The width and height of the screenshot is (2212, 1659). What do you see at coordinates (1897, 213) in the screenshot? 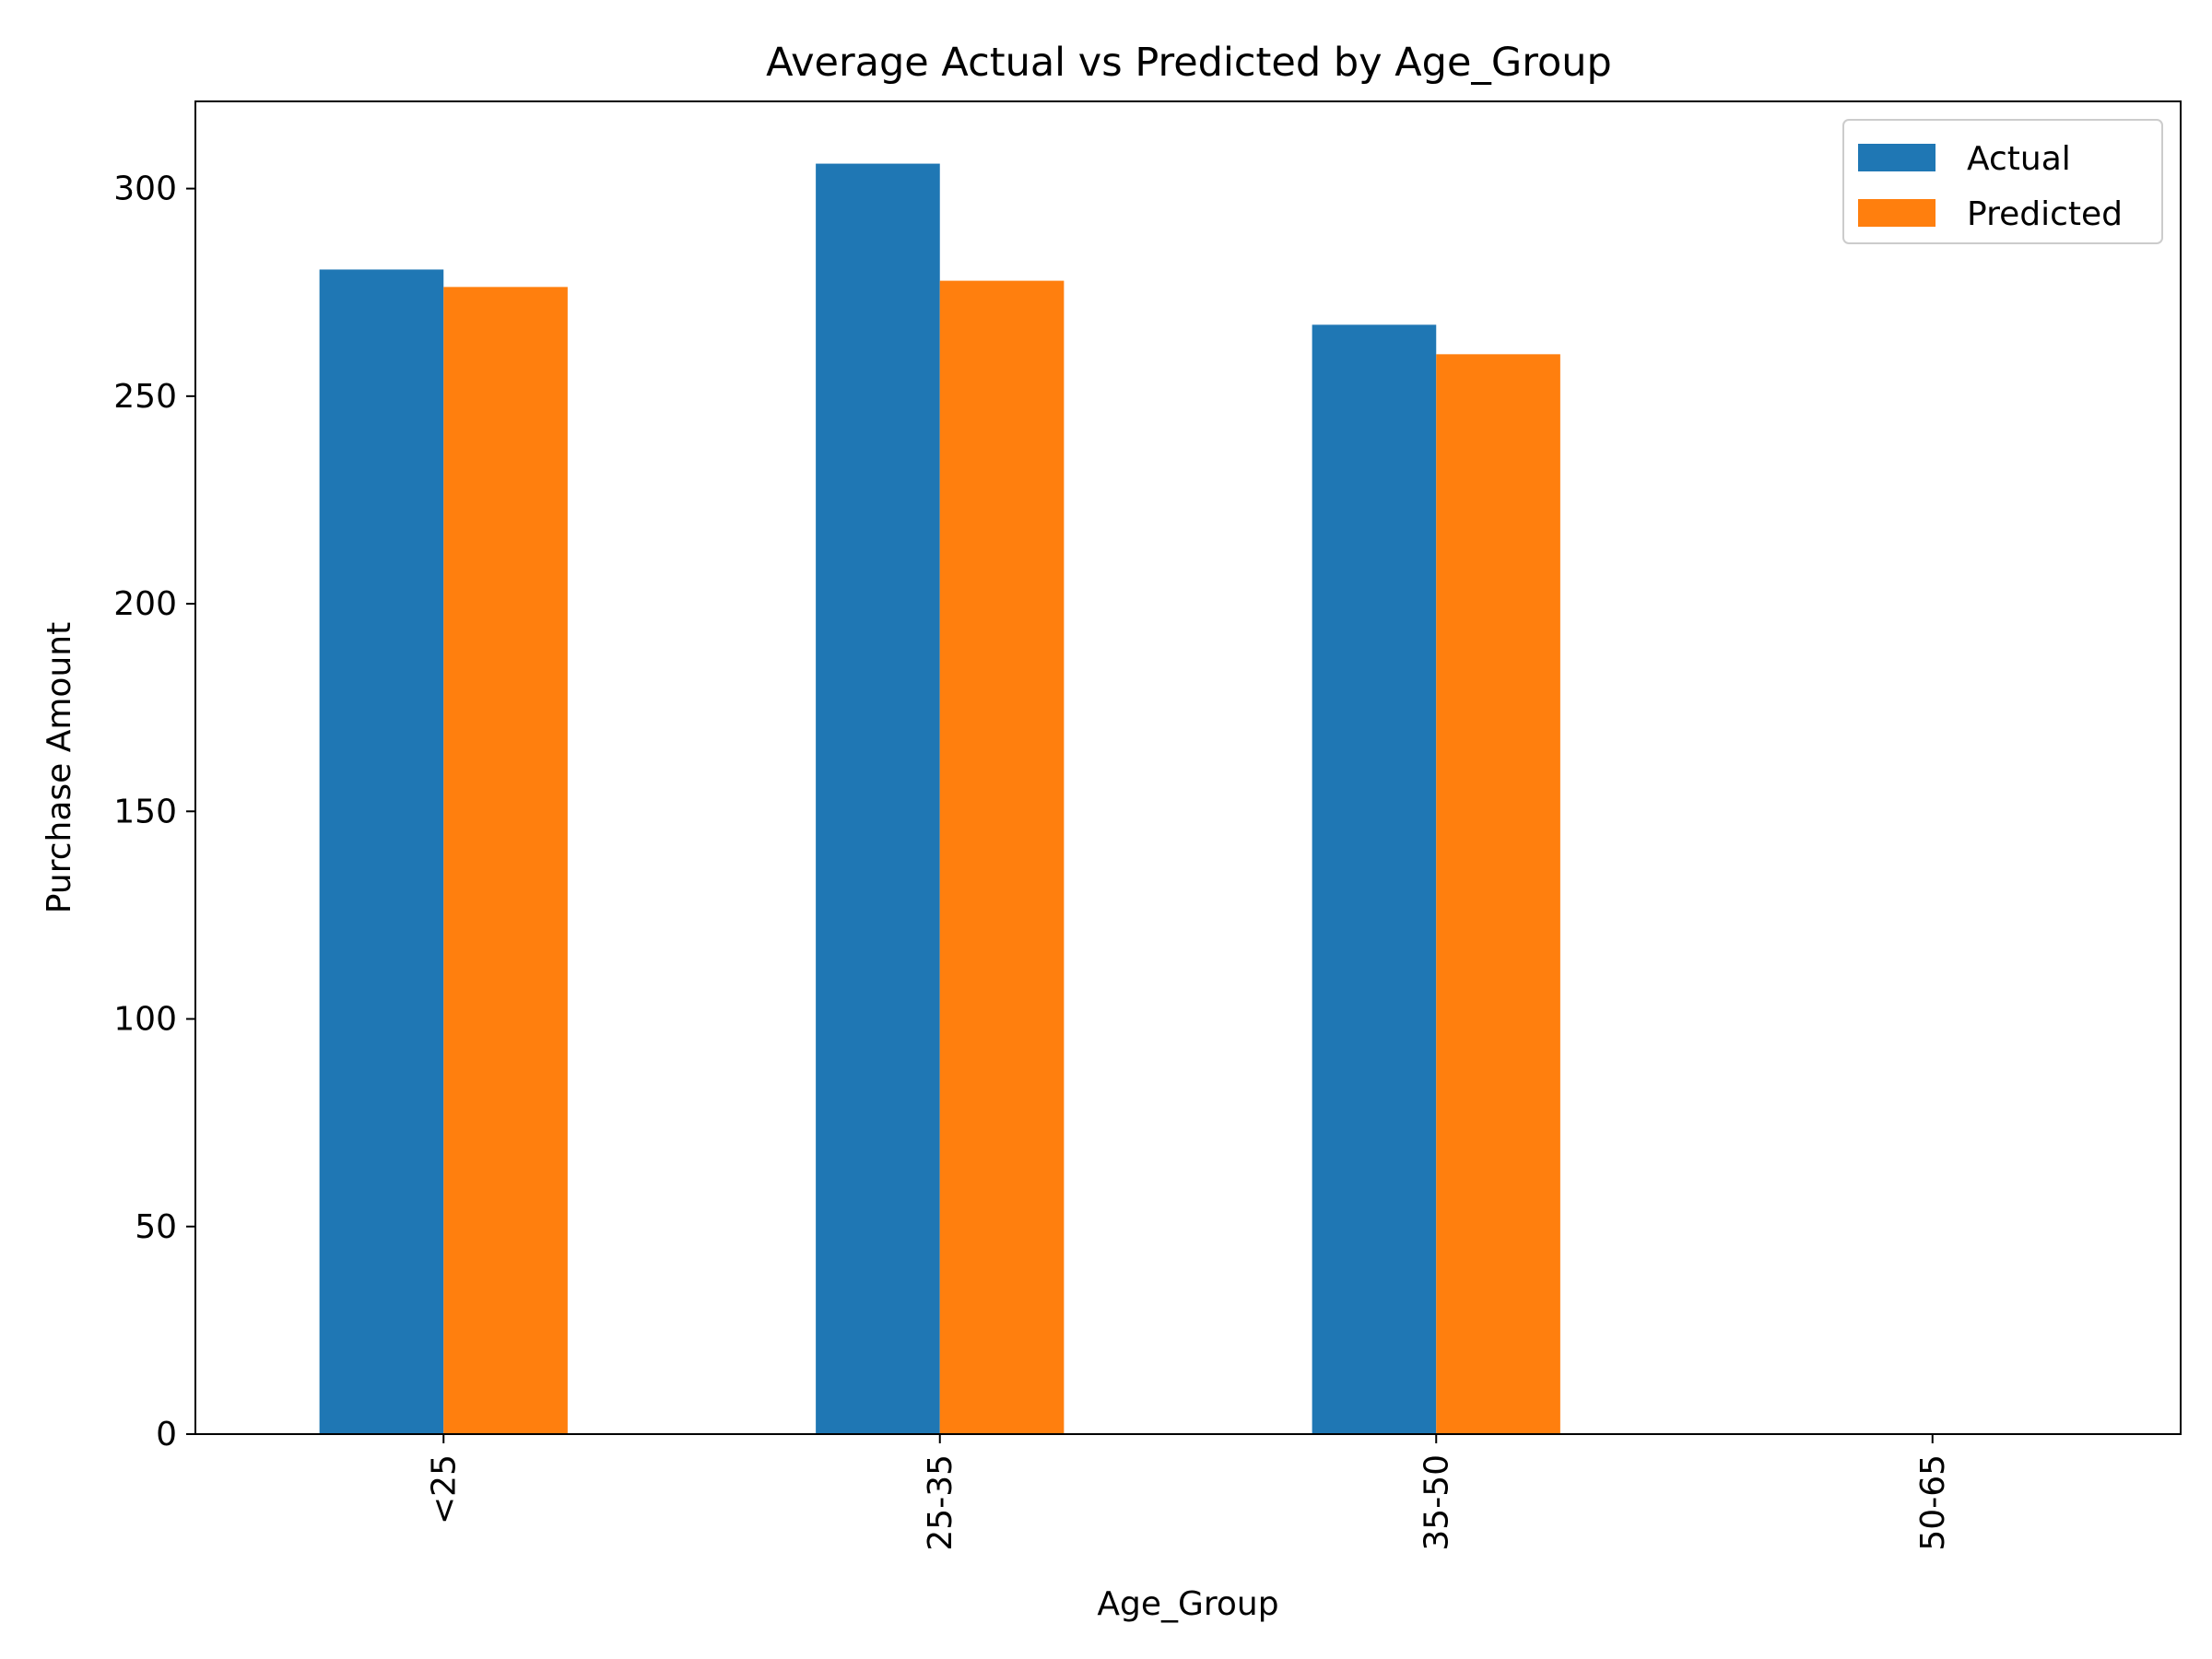
I see `legend-swatch-predicted` at bounding box center [1897, 213].